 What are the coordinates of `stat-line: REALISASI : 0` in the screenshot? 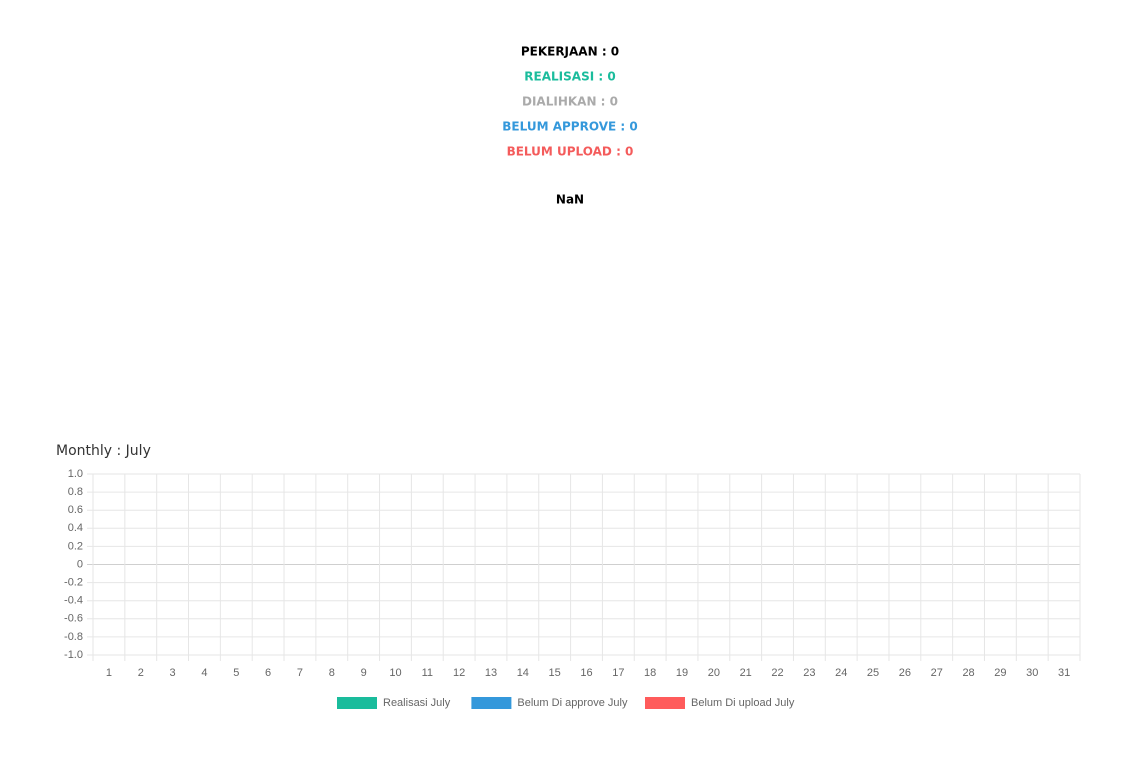 It's located at (569, 77).